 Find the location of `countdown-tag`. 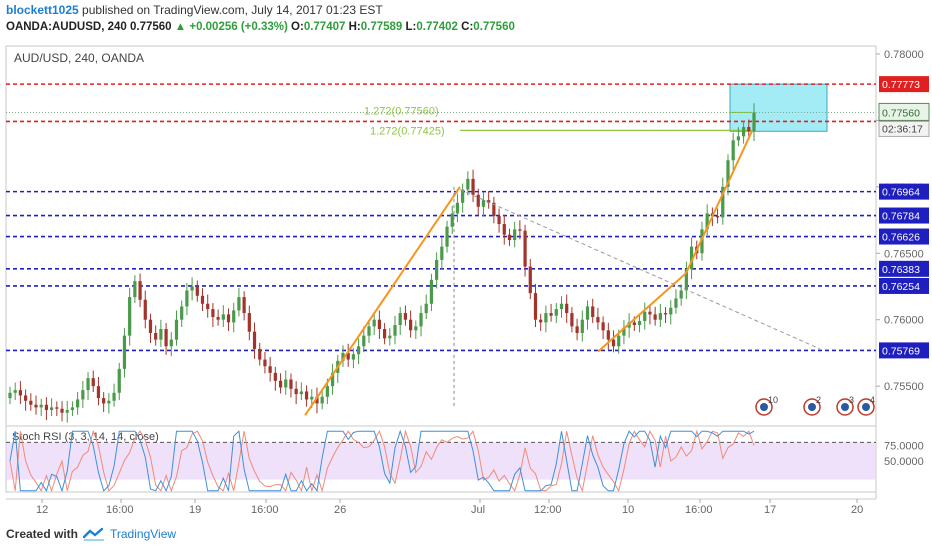

countdown-tag is located at coordinates (904, 128).